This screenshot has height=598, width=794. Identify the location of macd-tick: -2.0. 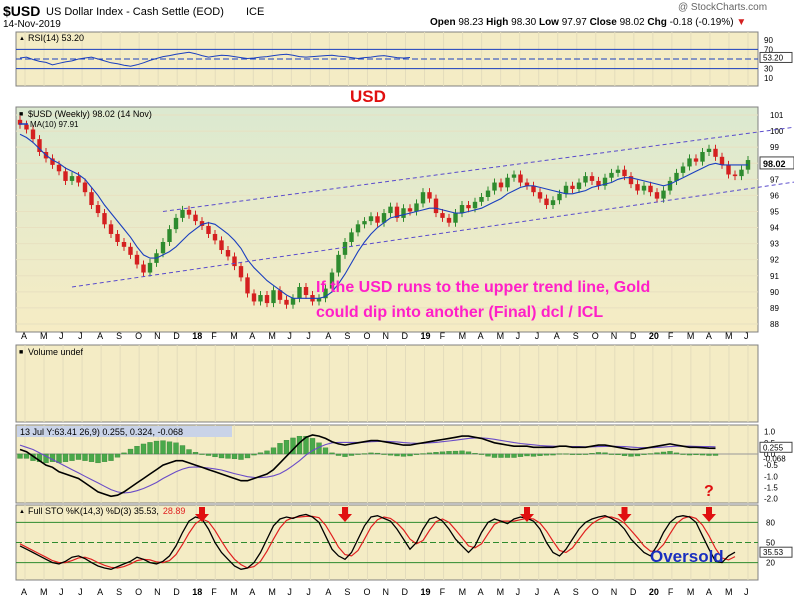
(771, 499).